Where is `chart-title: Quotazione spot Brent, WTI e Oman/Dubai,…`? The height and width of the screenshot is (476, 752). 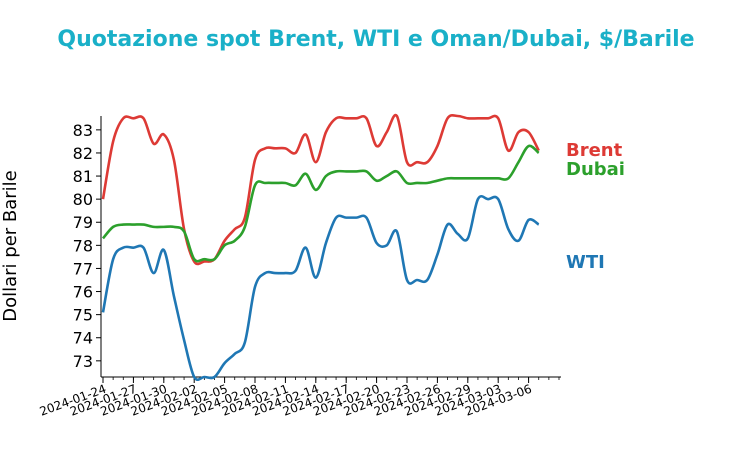
chart-title: Quotazione spot Brent, WTI e Oman/Dubai,… is located at coordinates (375, 39).